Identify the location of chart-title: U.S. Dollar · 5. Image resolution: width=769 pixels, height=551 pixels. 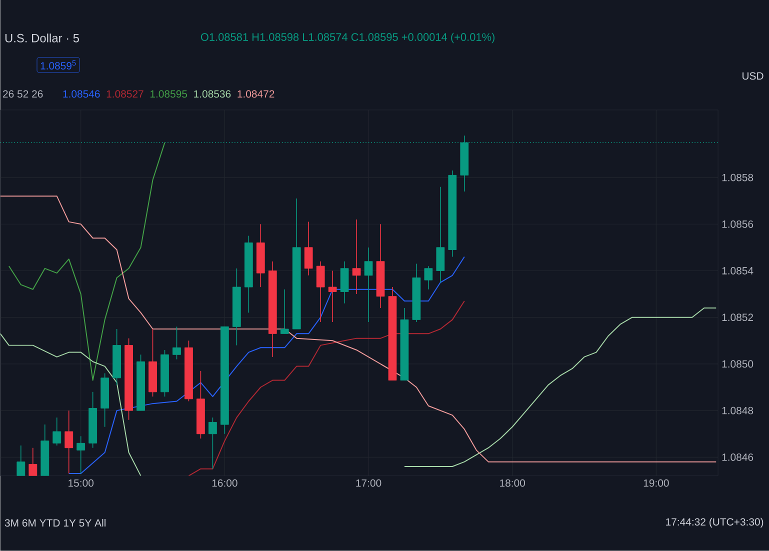
(42, 38).